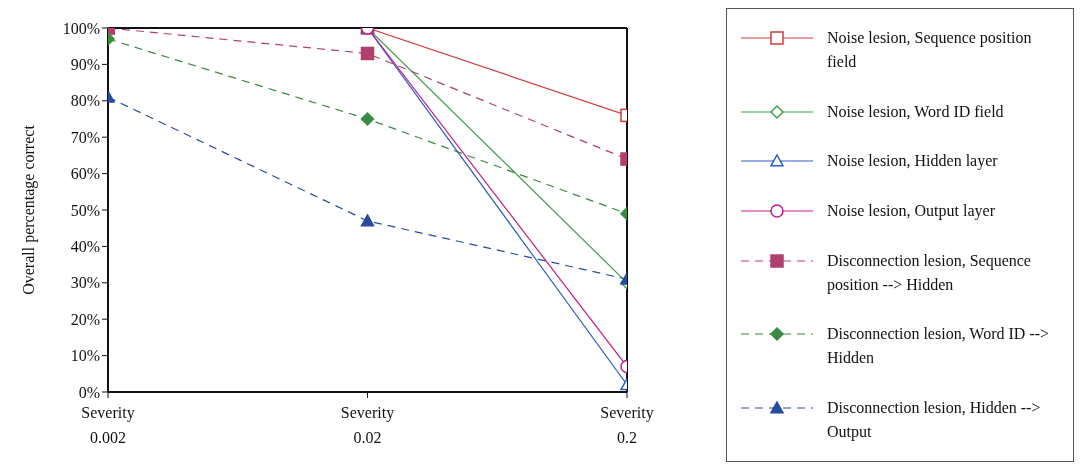  What do you see at coordinates (28, 209) in the screenshot?
I see `y-axis-title: Overall percentage correct` at bounding box center [28, 209].